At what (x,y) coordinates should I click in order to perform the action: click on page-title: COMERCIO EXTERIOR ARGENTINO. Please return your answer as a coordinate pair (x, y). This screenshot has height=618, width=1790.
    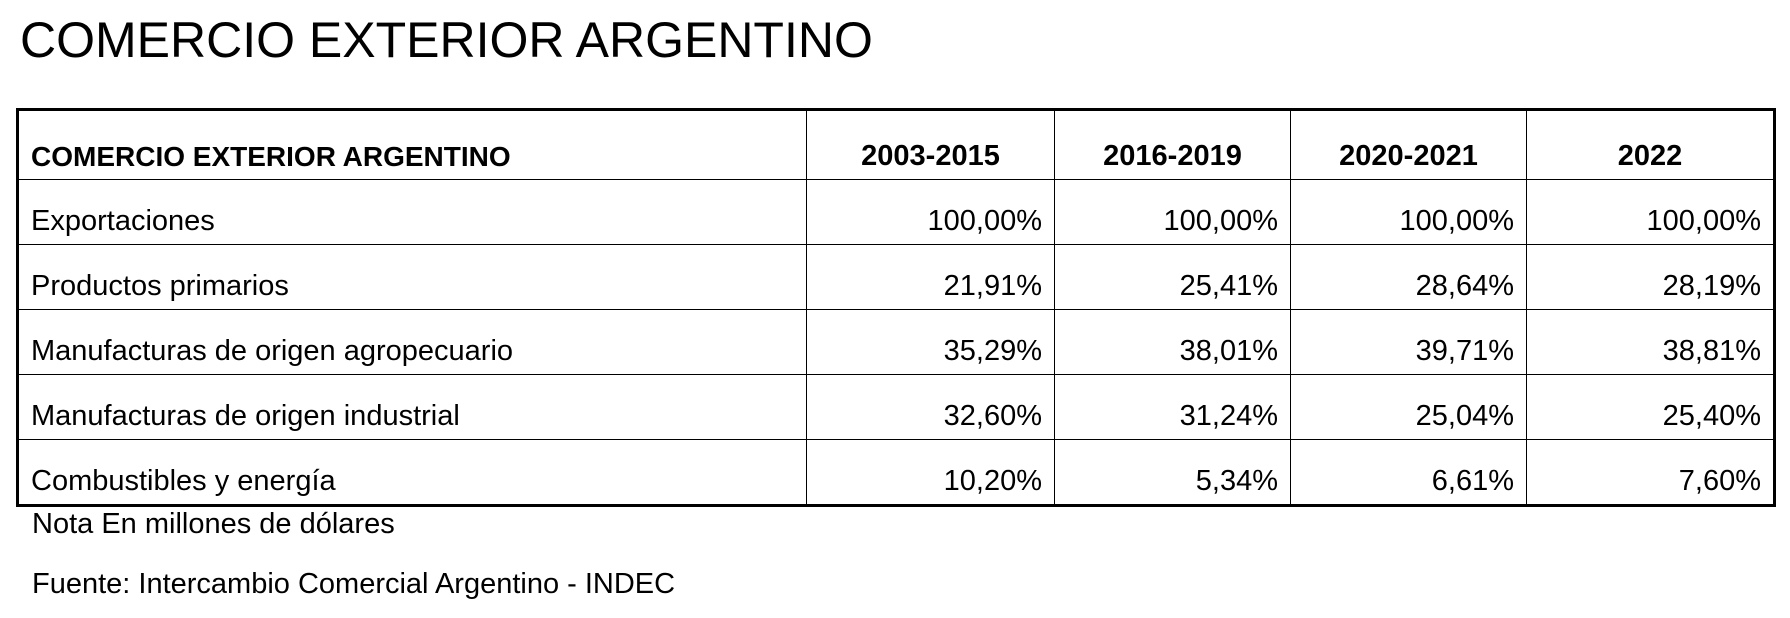
    Looking at the image, I should click on (446, 40).